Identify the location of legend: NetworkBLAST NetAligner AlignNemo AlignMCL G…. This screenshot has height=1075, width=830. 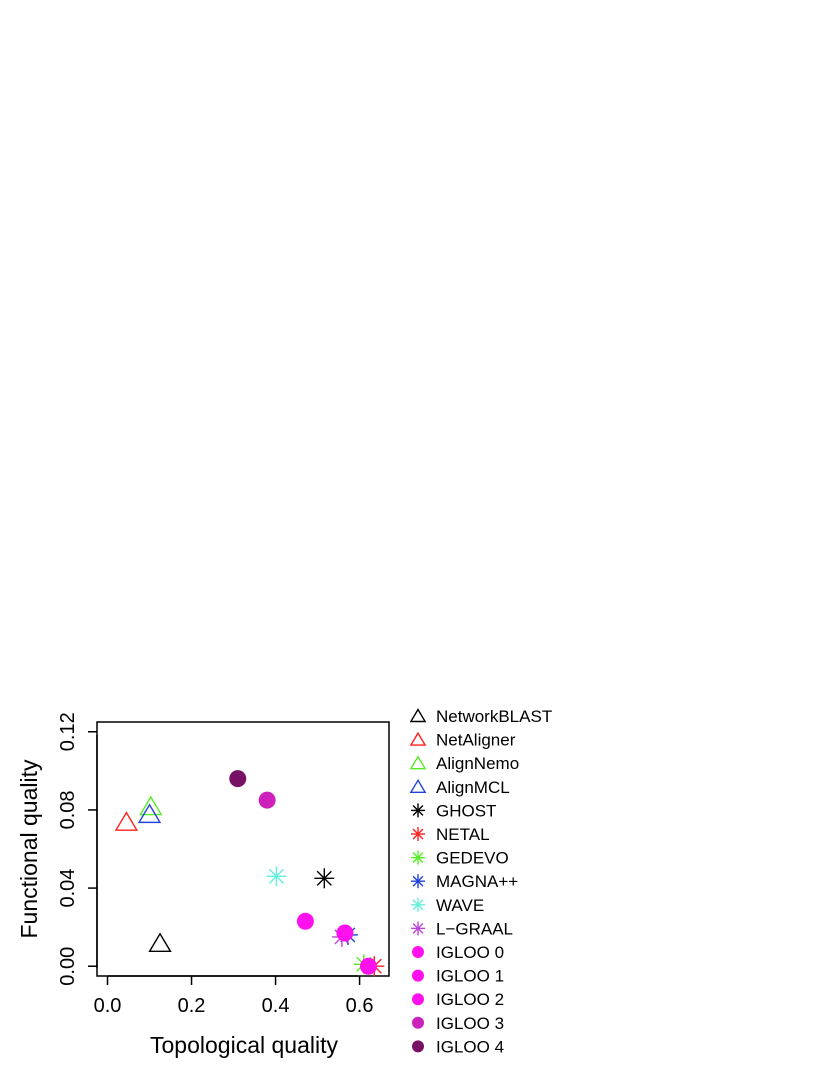
(480, 881).